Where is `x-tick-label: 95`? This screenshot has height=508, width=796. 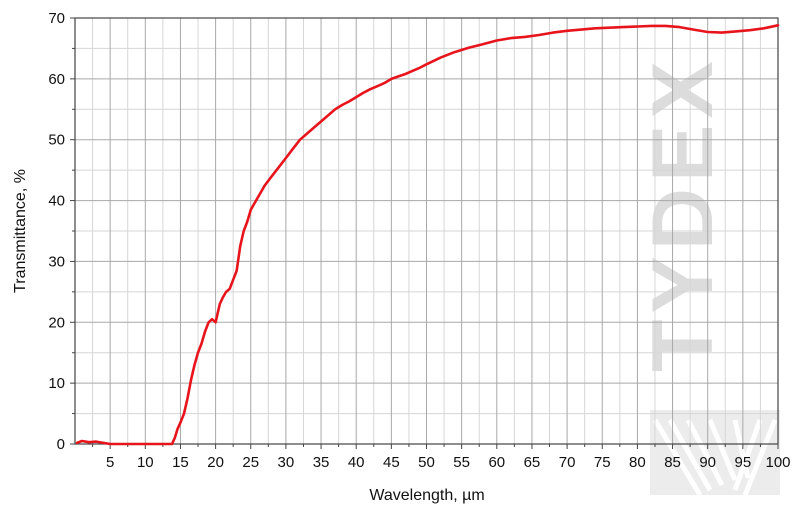
x-tick-label: 95 is located at coordinates (743, 462).